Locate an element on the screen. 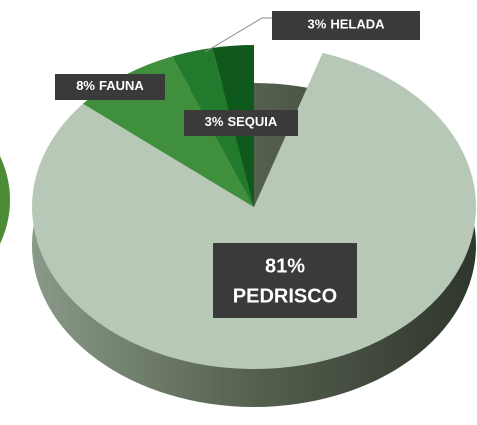 The image size is (477, 425). slice-label: 3% SEQUIA is located at coordinates (241, 121).